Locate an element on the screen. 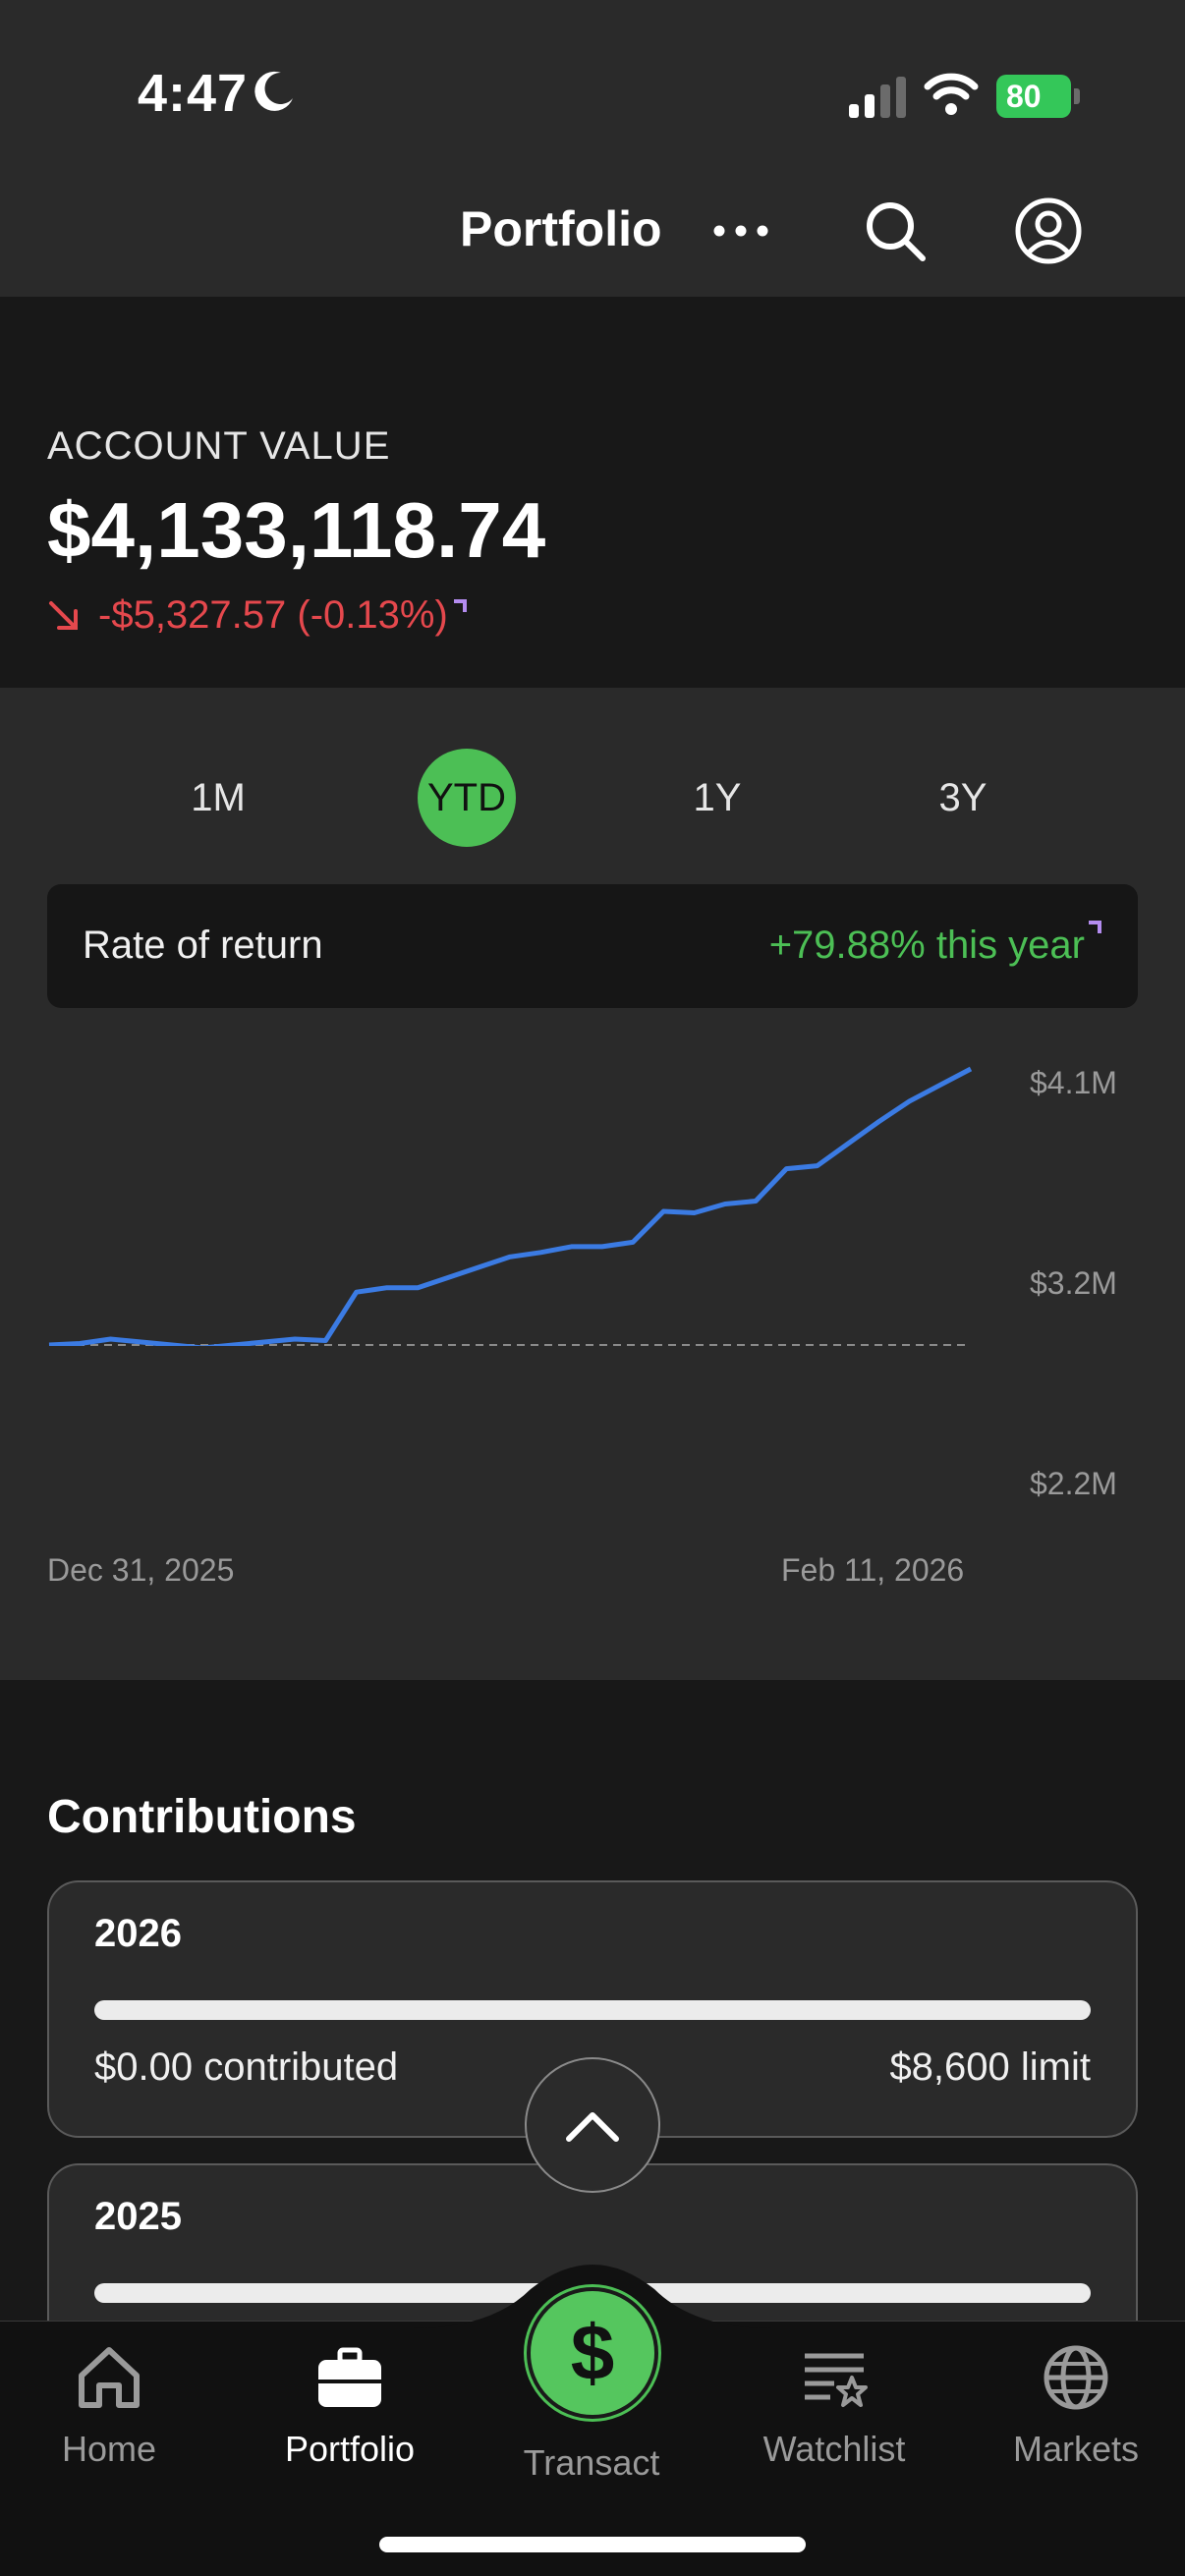 The width and height of the screenshot is (1185, 2576). search-icon is located at coordinates (896, 230).